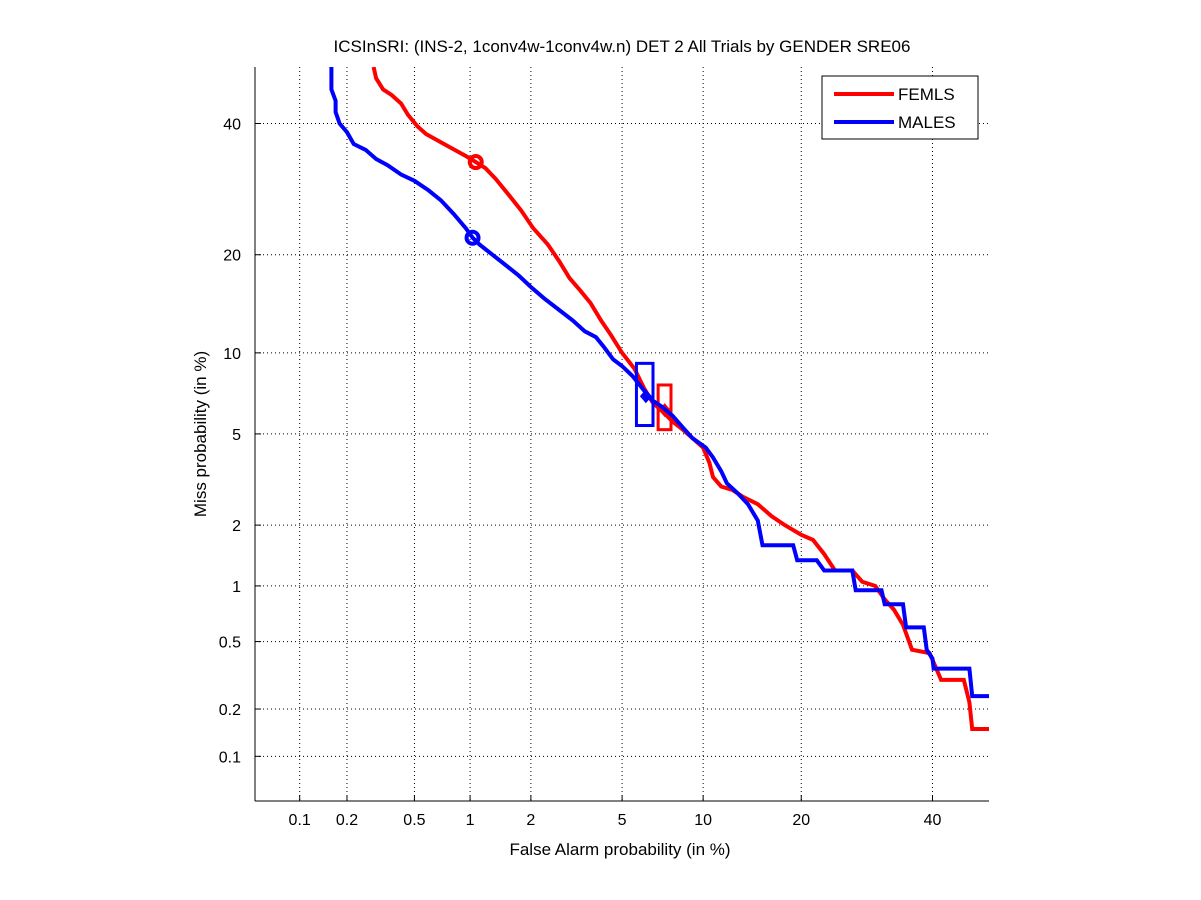 The image size is (1201, 900). What do you see at coordinates (300, 820) in the screenshot?
I see `x-tick-label: 0.1` at bounding box center [300, 820].